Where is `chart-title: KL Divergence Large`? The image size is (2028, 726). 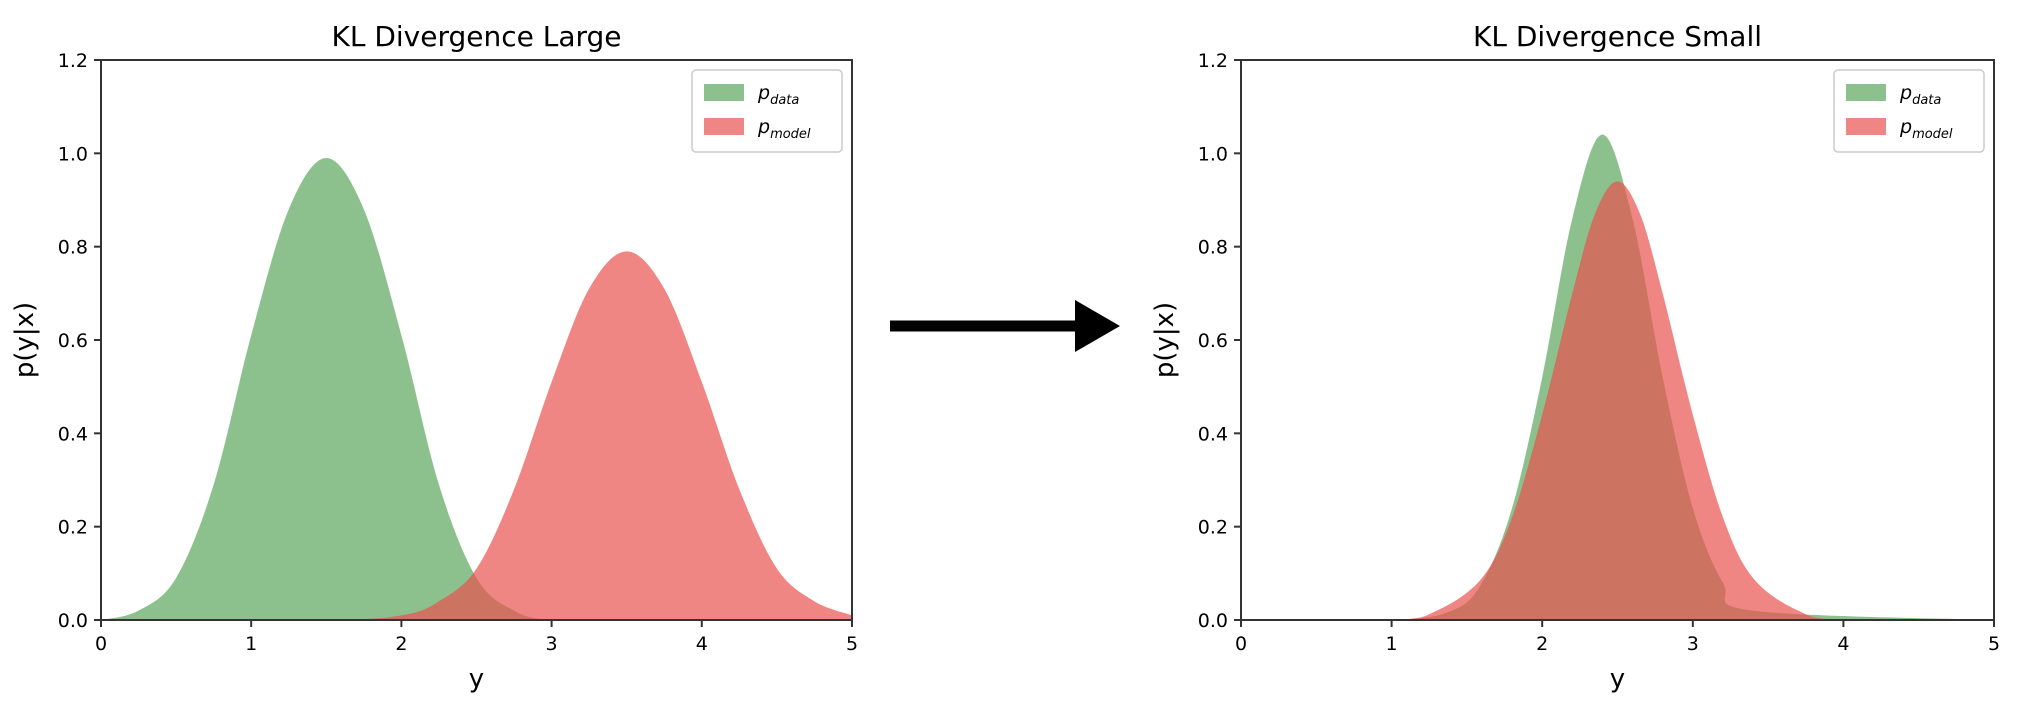 chart-title: KL Divergence Large is located at coordinates (476, 36).